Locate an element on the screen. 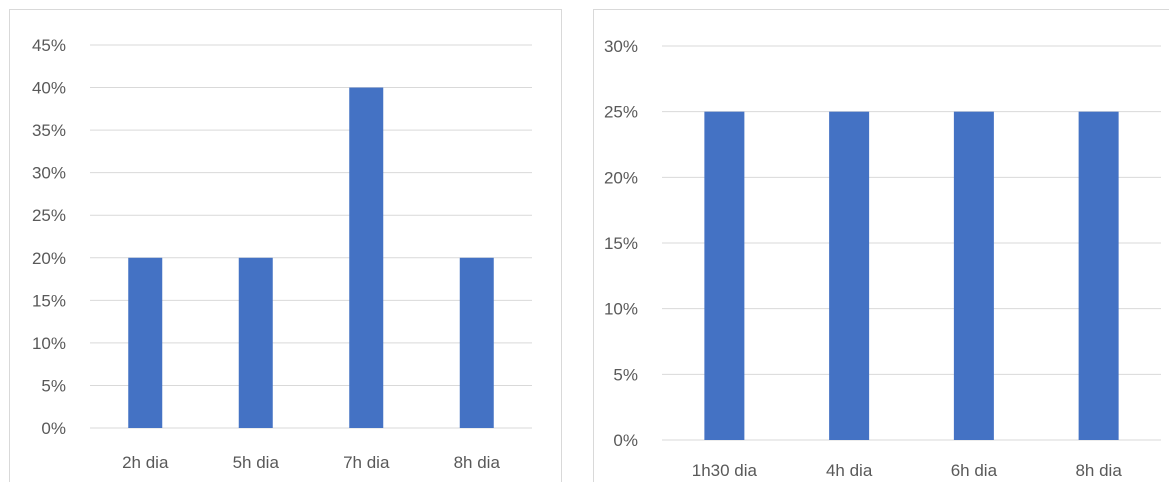 This screenshot has height=483, width=1169. y-tick-label: 35% is located at coordinates (49, 130).